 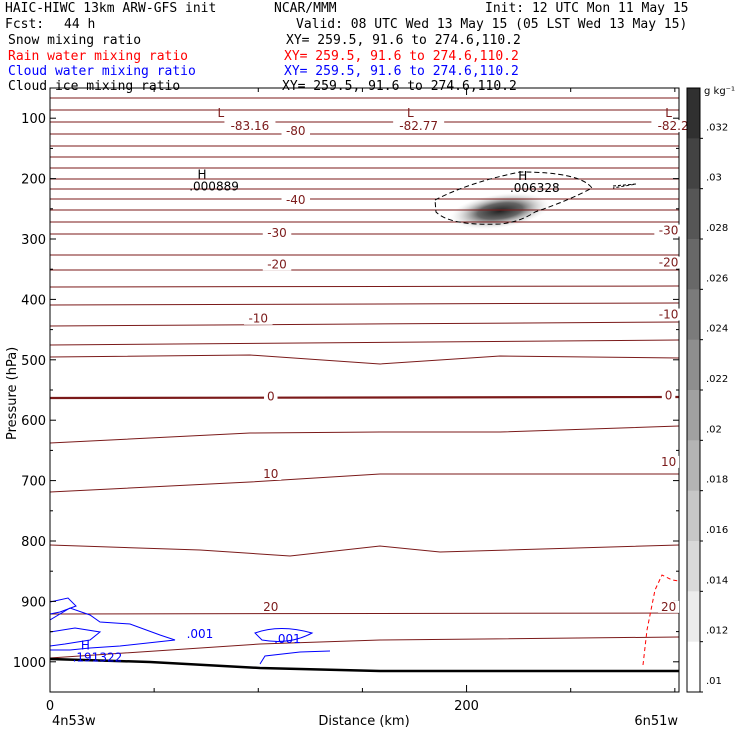 What do you see at coordinates (33, 119) in the screenshot?
I see `y-tick-label: 100` at bounding box center [33, 119].